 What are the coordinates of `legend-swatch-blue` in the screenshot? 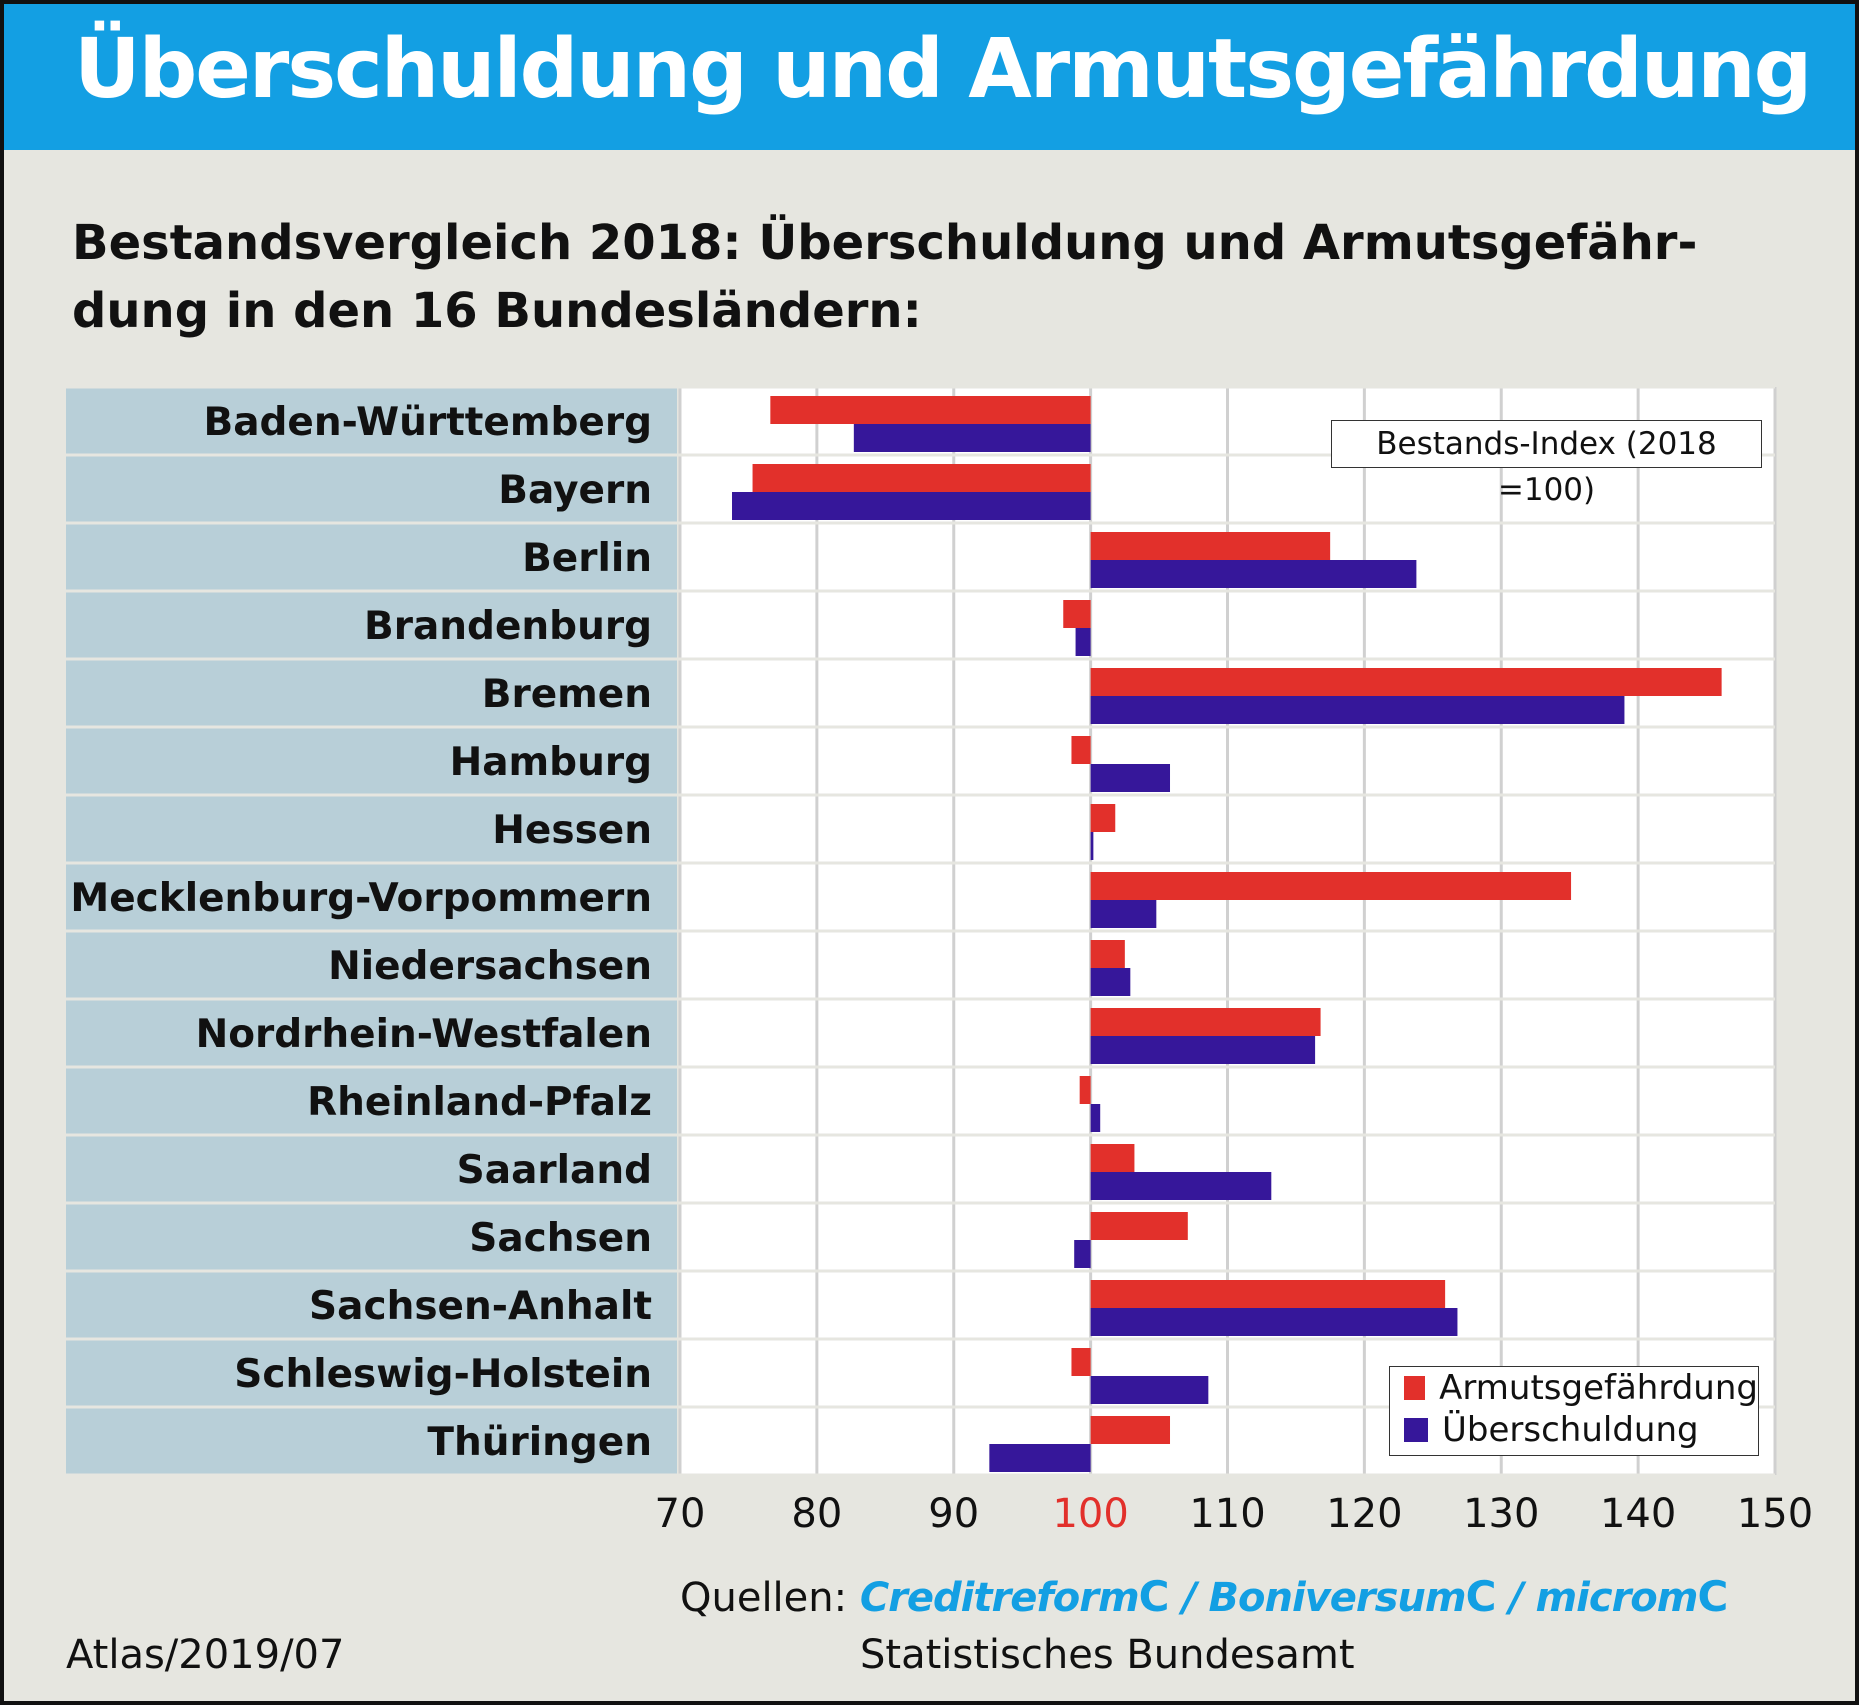 It's located at (1416, 1430).